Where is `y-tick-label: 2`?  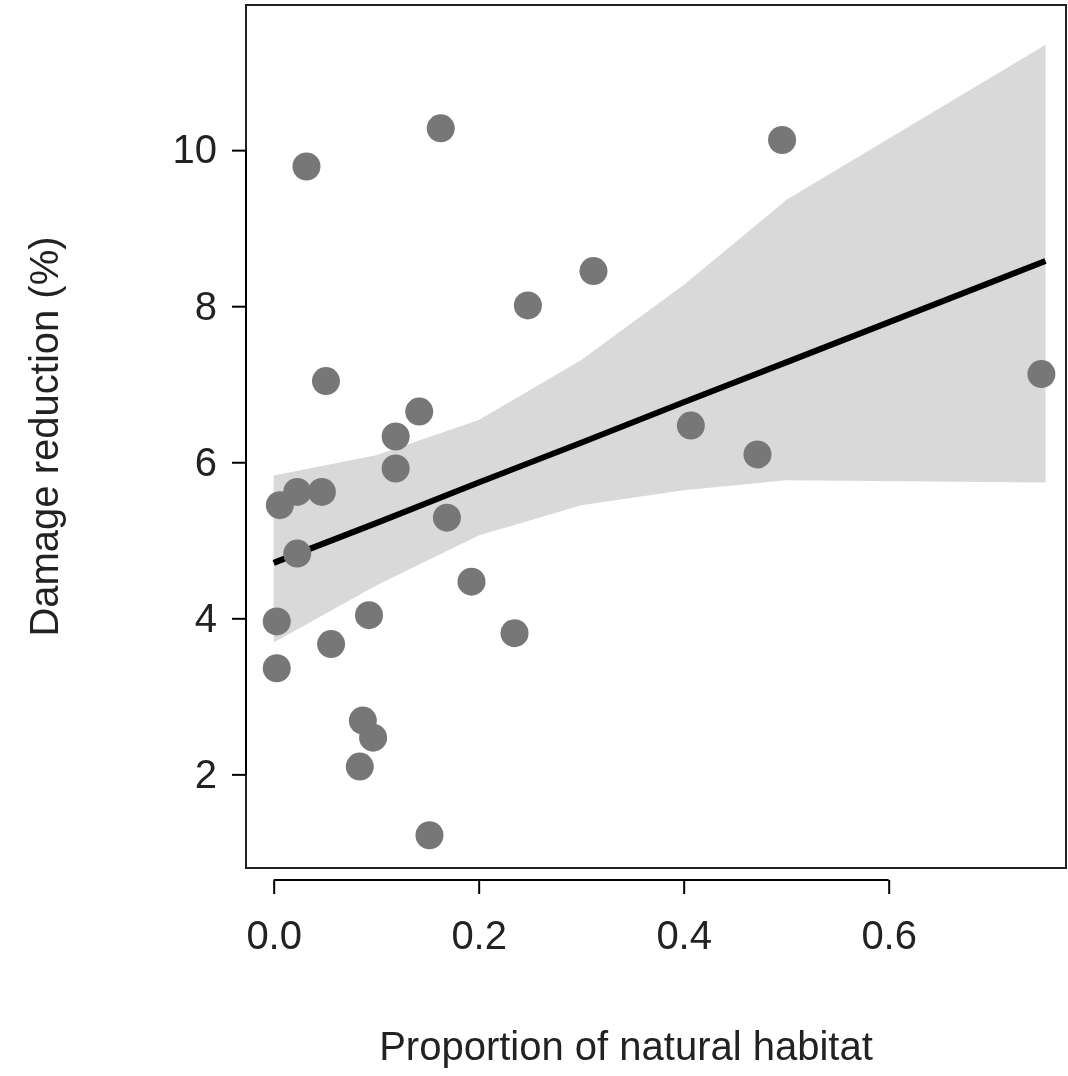
y-tick-label: 2 is located at coordinates (205, 773).